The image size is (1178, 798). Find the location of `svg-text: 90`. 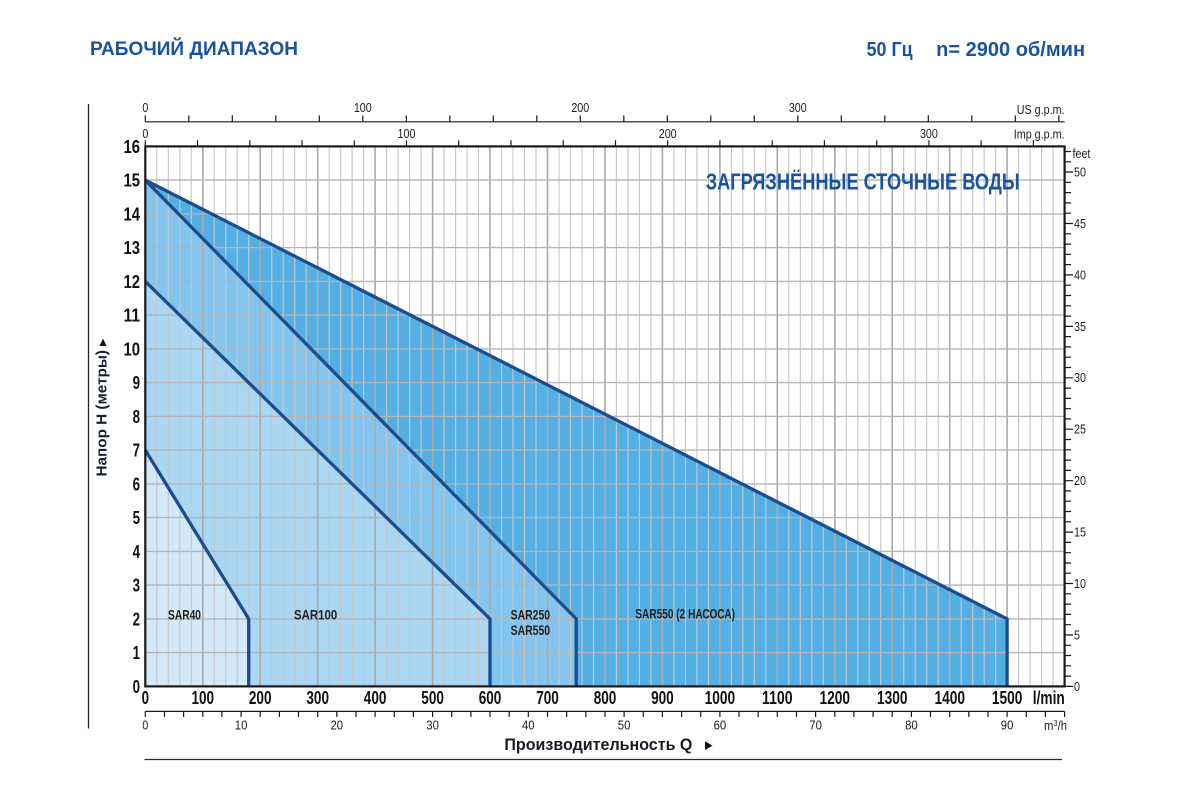

svg-text: 90 is located at coordinates (1007, 725).